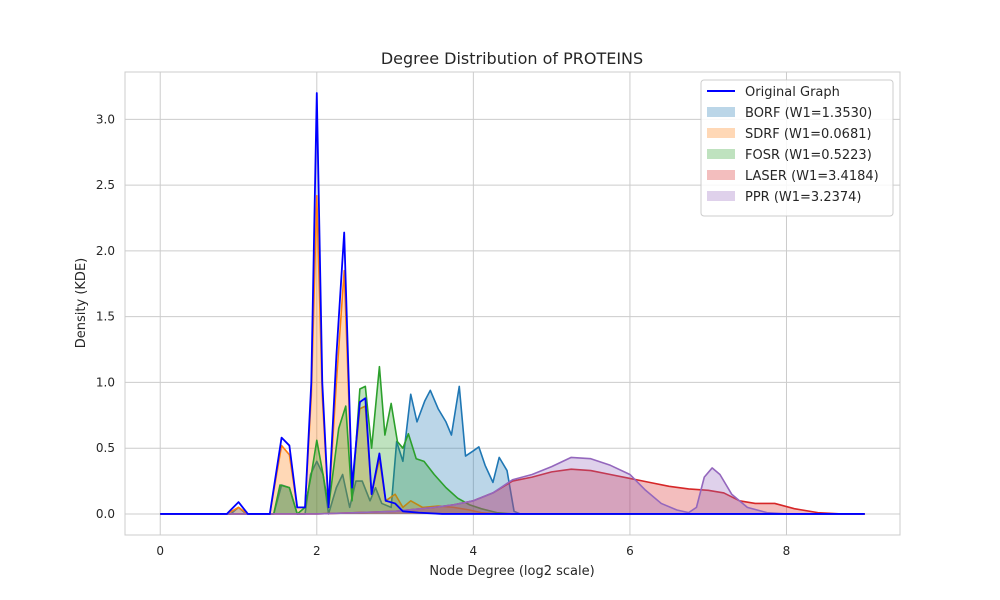 Image resolution: width=1000 pixels, height=600 pixels. Describe the element at coordinates (721, 175) in the screenshot. I see `legend-swatch-laser` at that location.